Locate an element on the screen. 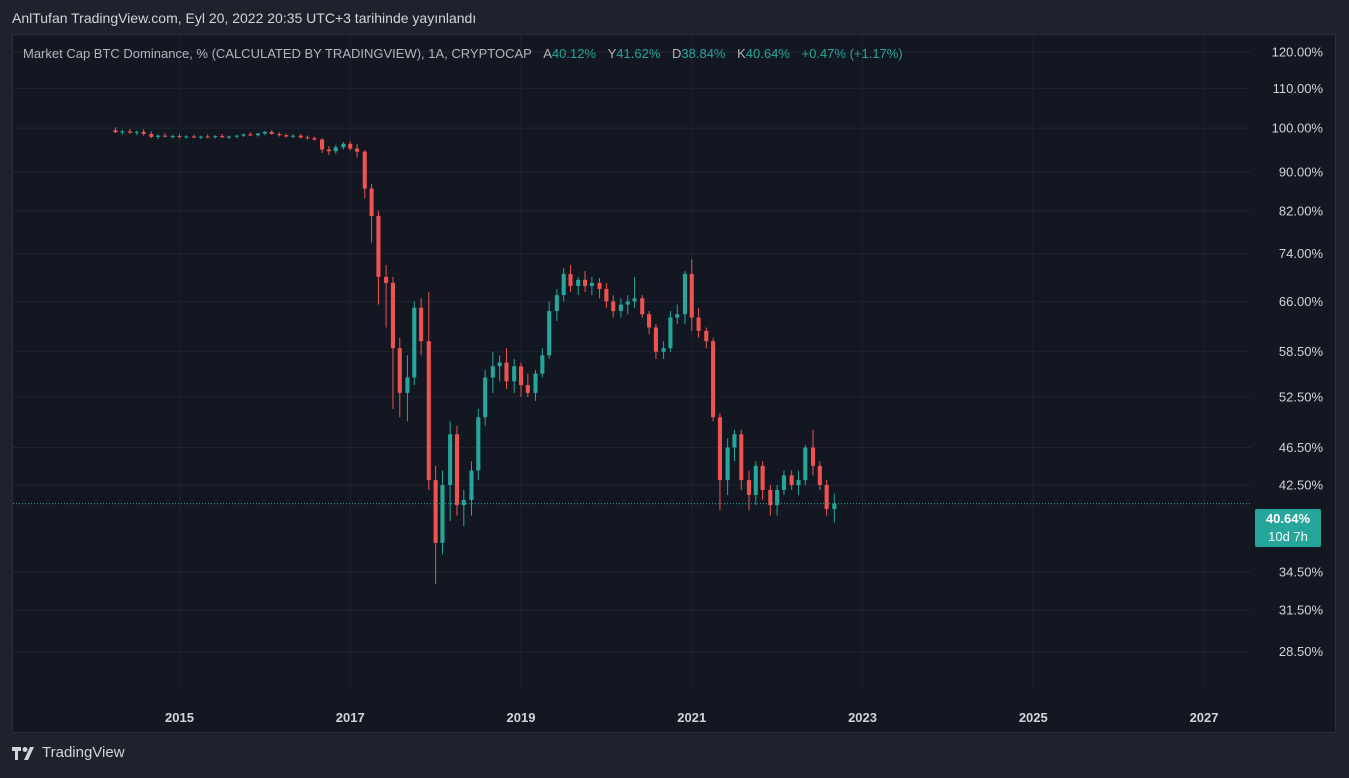 This screenshot has height=778, width=1349. last-price-badge: 40.64% 10d 7h is located at coordinates (1288, 528).